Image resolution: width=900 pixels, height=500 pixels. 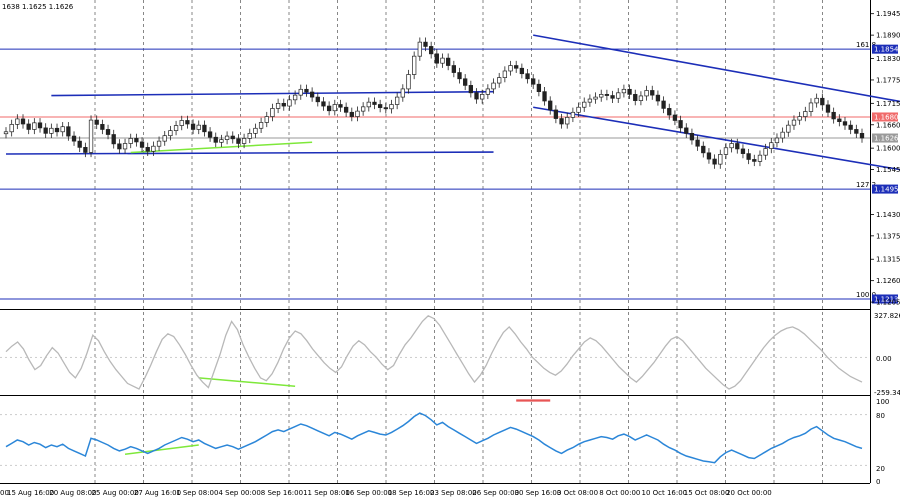 I want to click on level-label: 161.8, so click(x=866, y=45).